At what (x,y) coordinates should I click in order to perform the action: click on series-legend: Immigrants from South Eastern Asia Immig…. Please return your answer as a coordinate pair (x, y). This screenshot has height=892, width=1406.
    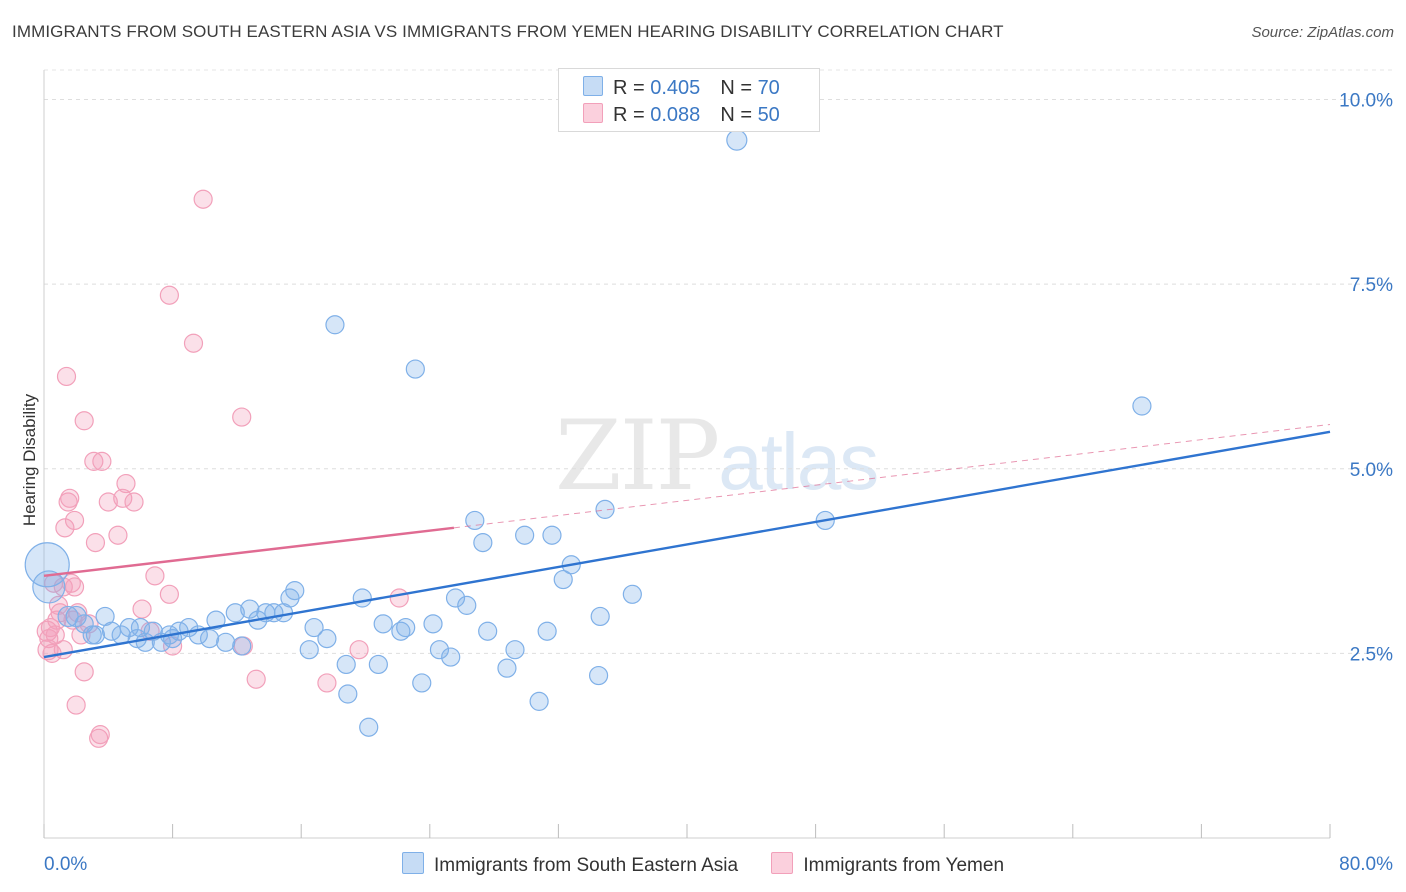
    Looking at the image, I should click on (703, 864).